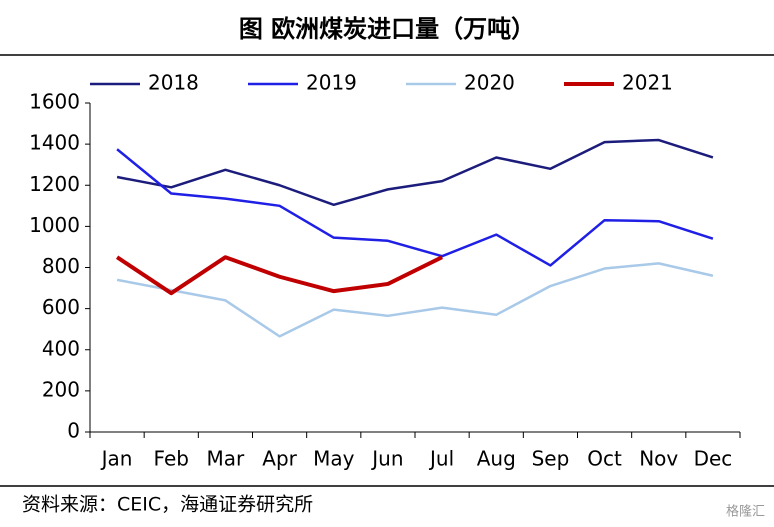 The width and height of the screenshot is (774, 527). What do you see at coordinates (54, 184) in the screenshot?
I see `y-tick-label: 1200` at bounding box center [54, 184].